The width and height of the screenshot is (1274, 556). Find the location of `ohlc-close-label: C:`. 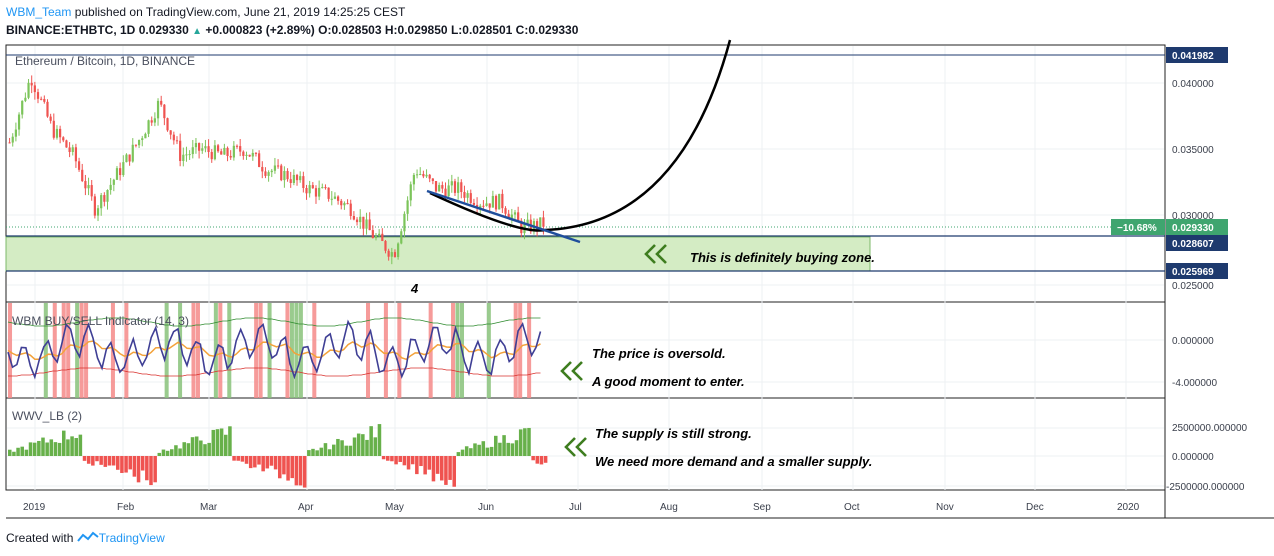

ohlc-close-label: C: is located at coordinates (522, 30).